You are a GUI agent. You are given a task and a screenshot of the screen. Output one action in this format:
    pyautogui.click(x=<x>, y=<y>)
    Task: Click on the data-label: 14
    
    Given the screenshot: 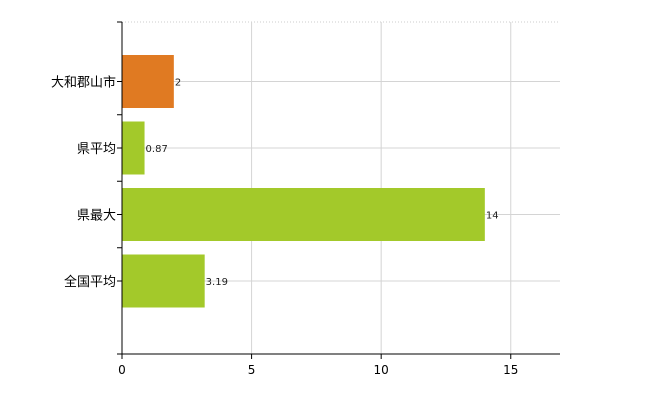 What is the action you would take?
    pyautogui.click(x=492, y=216)
    